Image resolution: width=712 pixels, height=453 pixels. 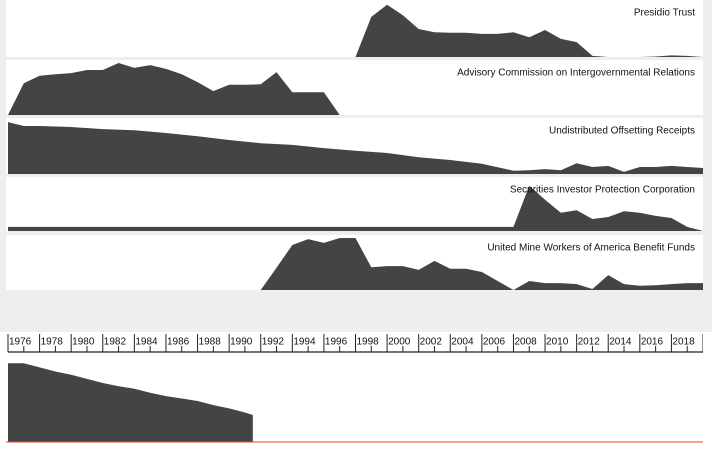 I want to click on x-tick-label: 1994, so click(x=304, y=342).